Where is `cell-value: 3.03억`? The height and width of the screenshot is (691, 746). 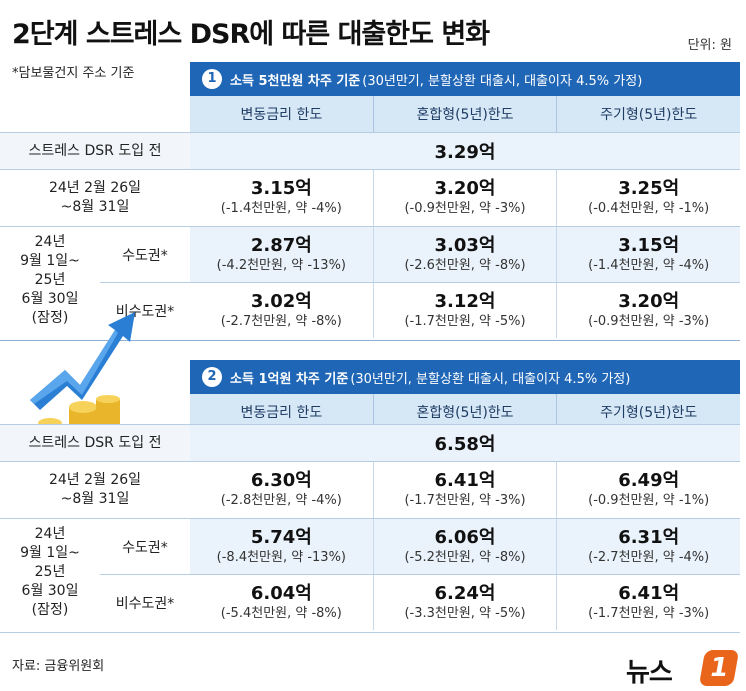 cell-value: 3.03억 is located at coordinates (465, 245).